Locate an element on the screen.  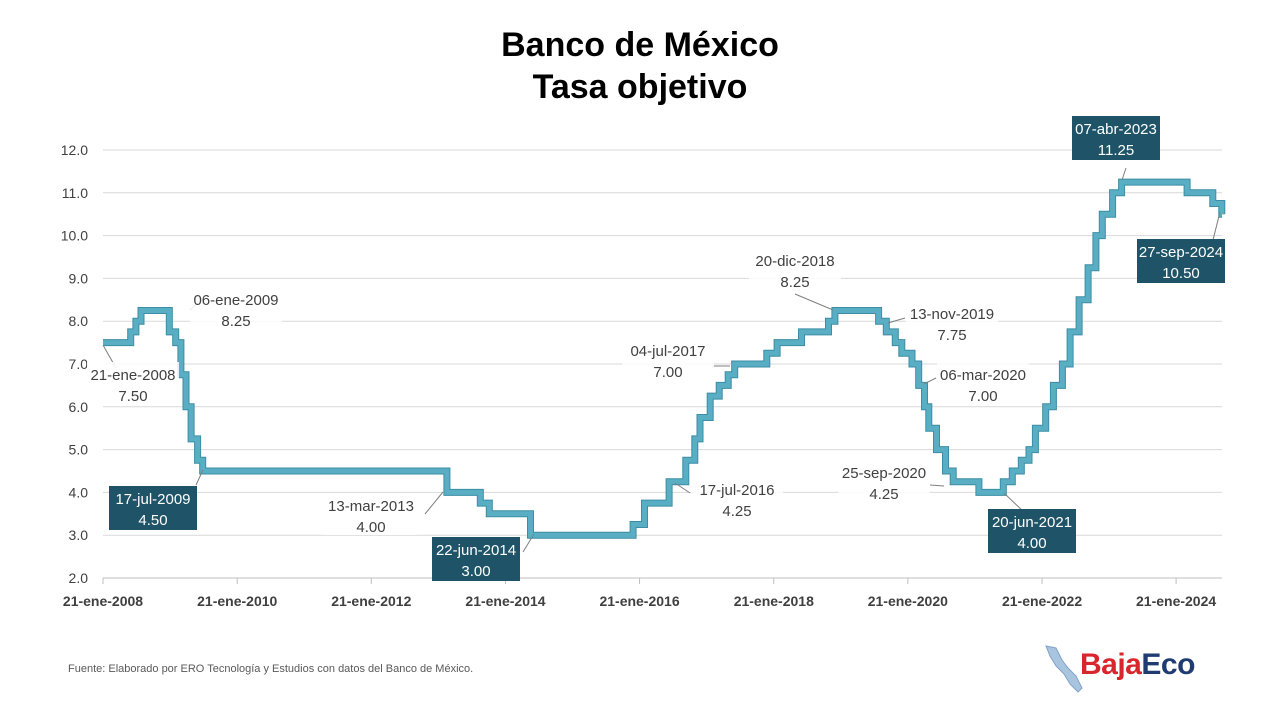
annotation: 20-dic-2018 8.25 is located at coordinates (795, 279).